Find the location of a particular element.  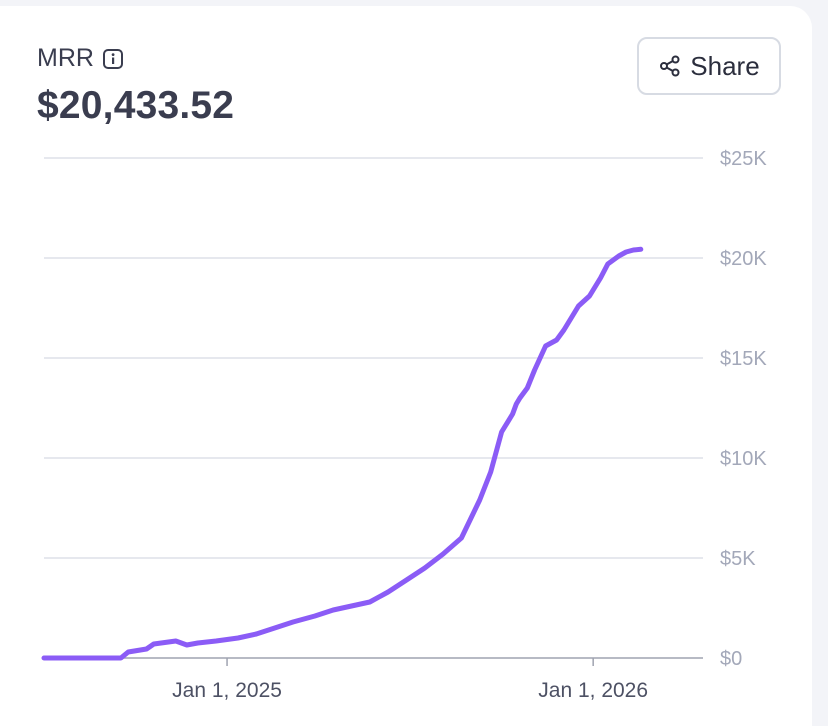

metric-label: MRR is located at coordinates (65, 58).